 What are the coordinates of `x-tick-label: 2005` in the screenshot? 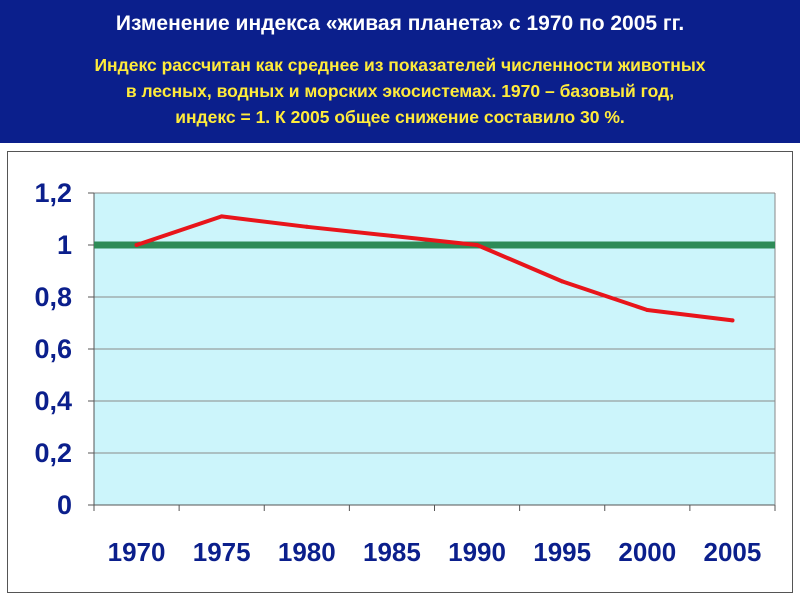 It's located at (733, 552).